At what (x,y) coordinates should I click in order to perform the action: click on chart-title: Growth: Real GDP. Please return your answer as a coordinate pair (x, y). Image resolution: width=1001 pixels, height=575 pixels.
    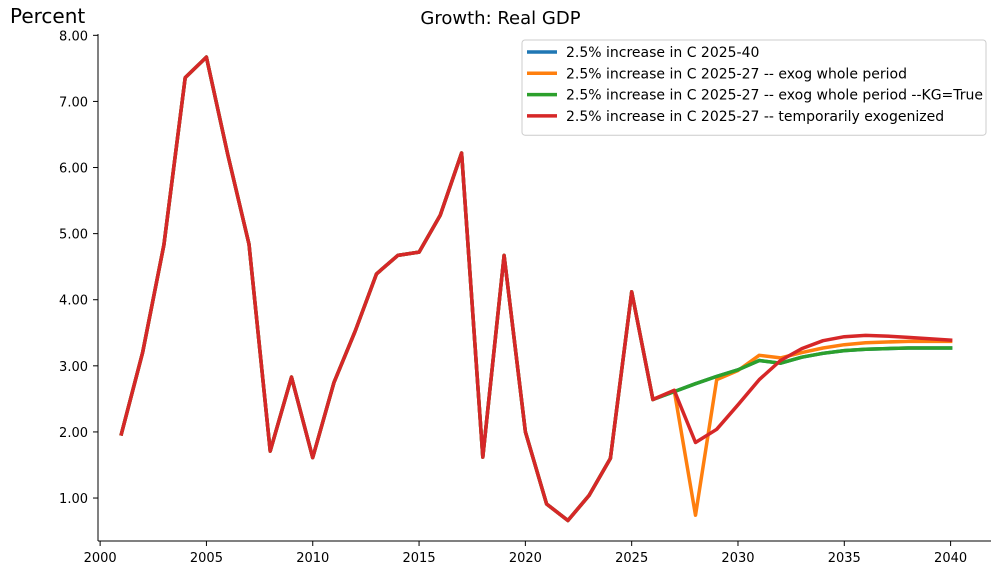
    Looking at the image, I should click on (500, 18).